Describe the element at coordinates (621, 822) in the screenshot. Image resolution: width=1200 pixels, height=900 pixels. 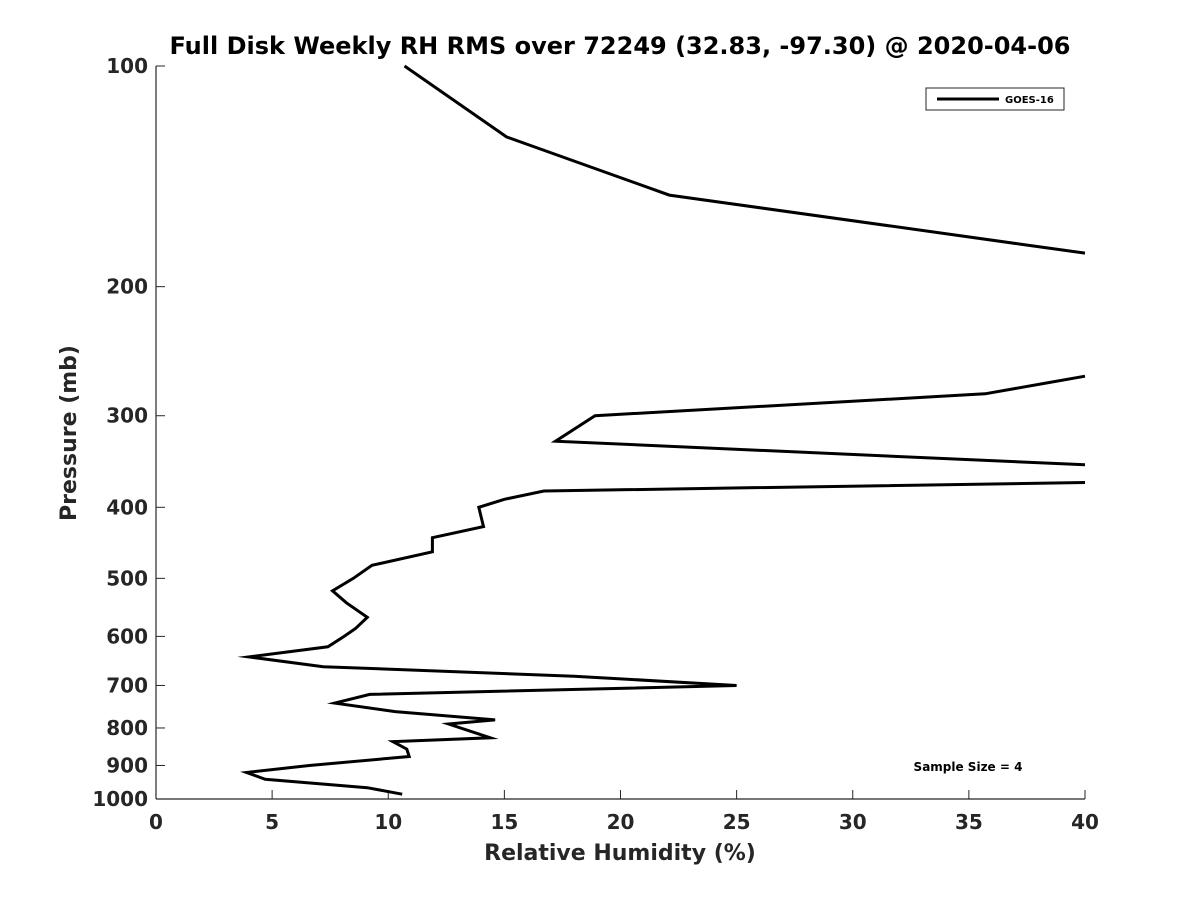
I see `x-tick-label: 20` at that location.